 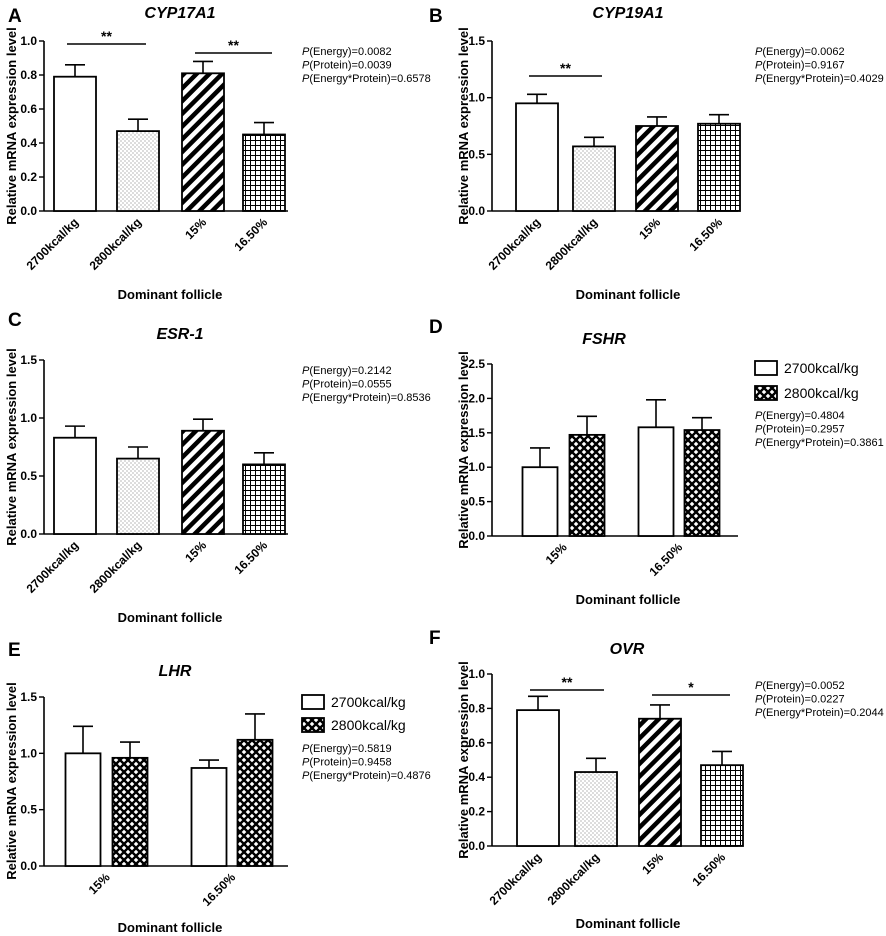 I want to click on panel-c-xtick-label: 2700kcal/kg, so click(x=53, y=567).